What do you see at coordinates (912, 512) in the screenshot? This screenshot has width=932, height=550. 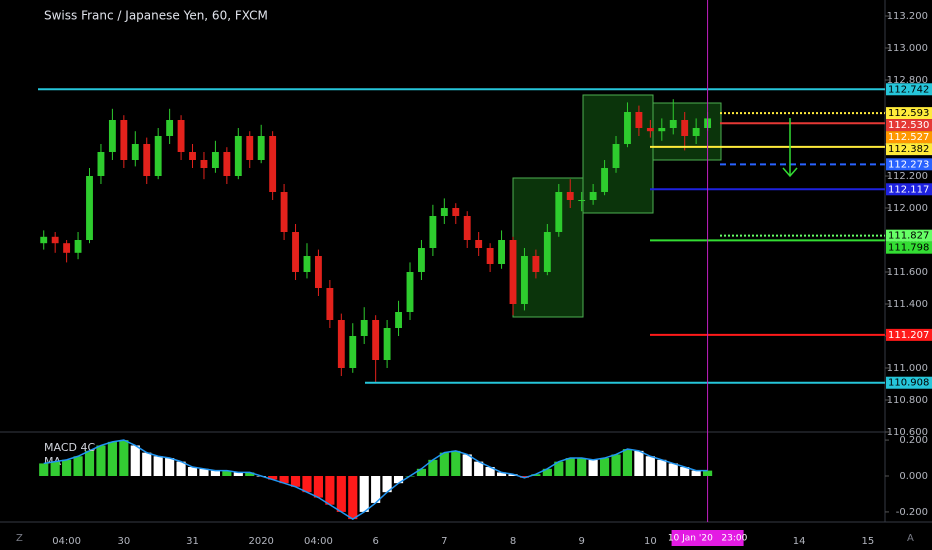 I see `y-tick-label: -0.200` at bounding box center [912, 512].